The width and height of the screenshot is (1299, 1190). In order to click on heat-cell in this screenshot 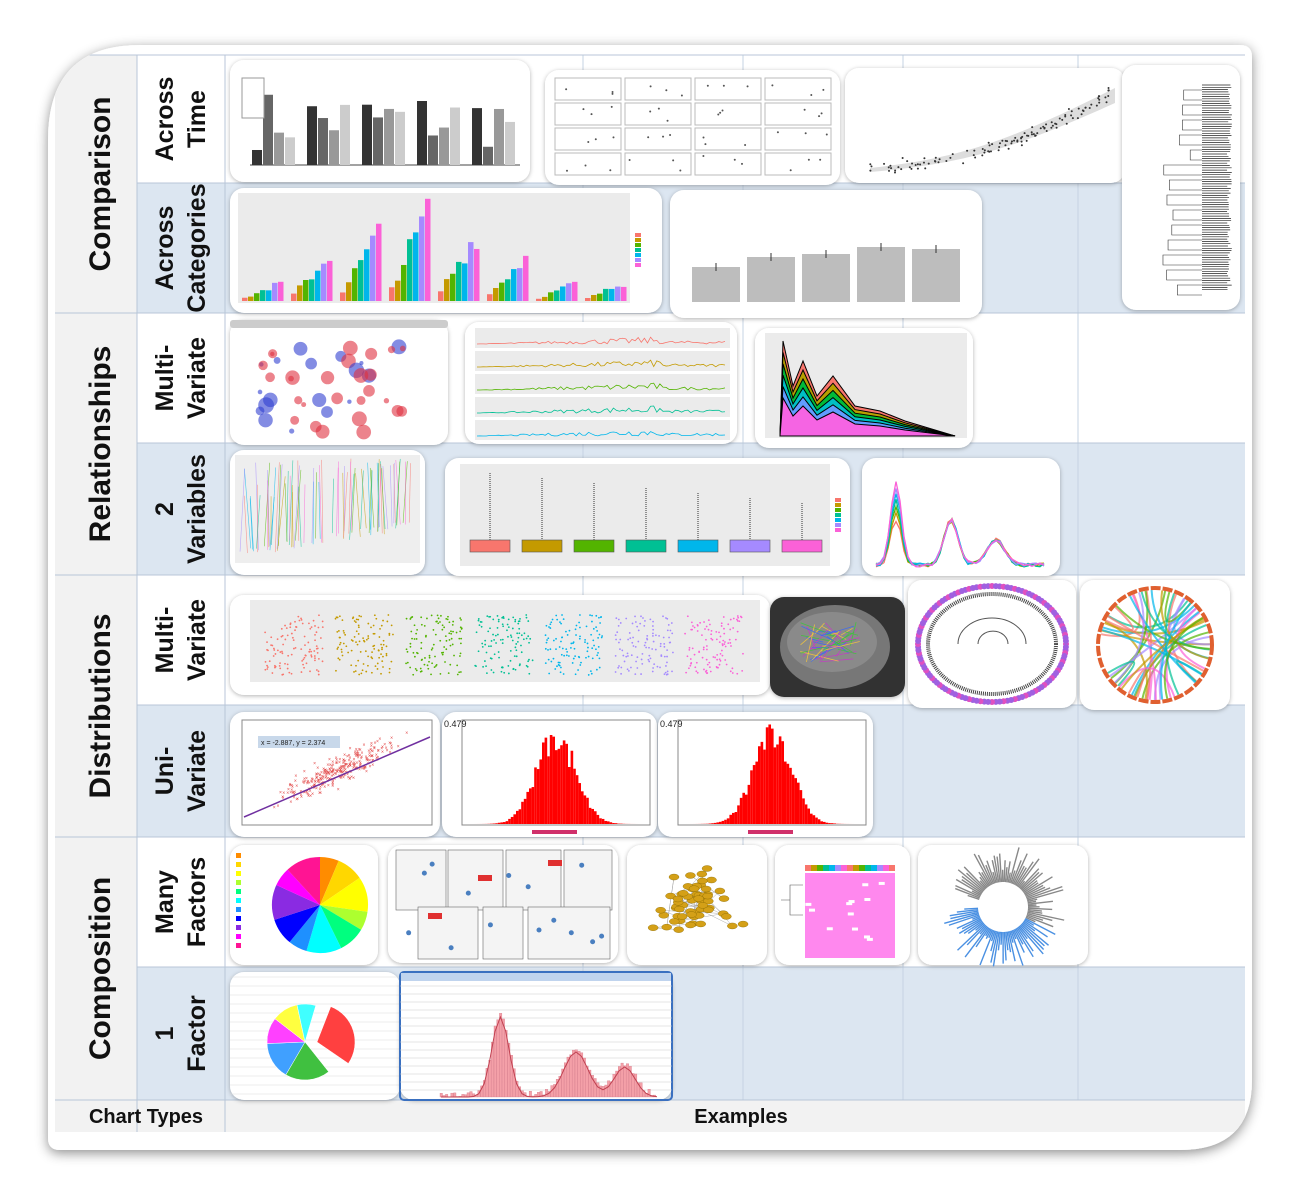, I will do `click(811, 910)`.